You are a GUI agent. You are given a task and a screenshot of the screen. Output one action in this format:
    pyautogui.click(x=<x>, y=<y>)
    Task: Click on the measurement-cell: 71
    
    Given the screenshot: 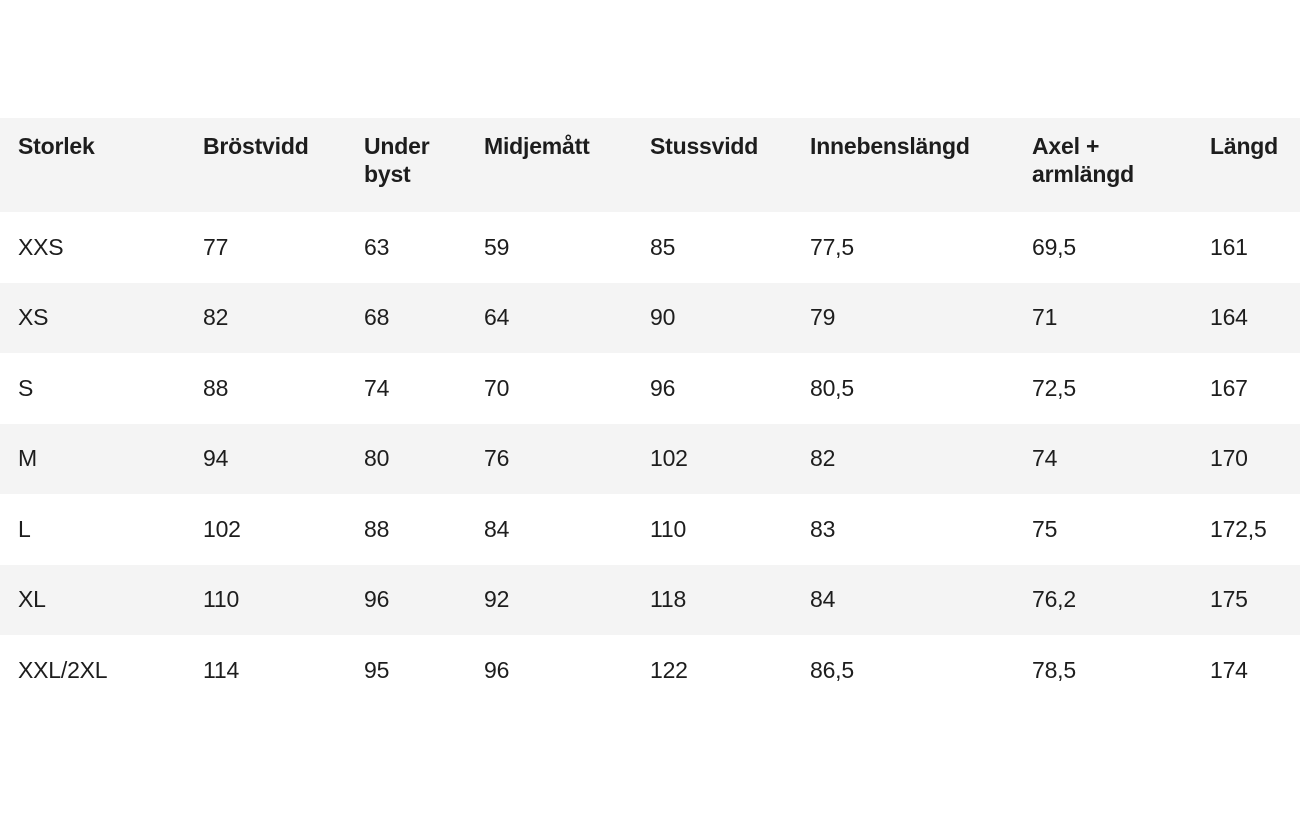 What is the action you would take?
    pyautogui.click(x=1045, y=317)
    